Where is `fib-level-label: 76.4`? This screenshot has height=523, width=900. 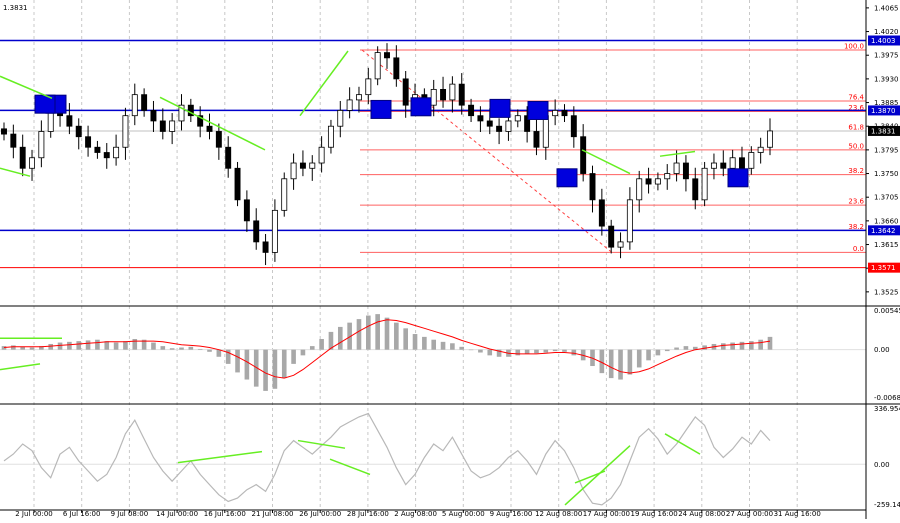 fib-level-label: 76.4 is located at coordinates (856, 97).